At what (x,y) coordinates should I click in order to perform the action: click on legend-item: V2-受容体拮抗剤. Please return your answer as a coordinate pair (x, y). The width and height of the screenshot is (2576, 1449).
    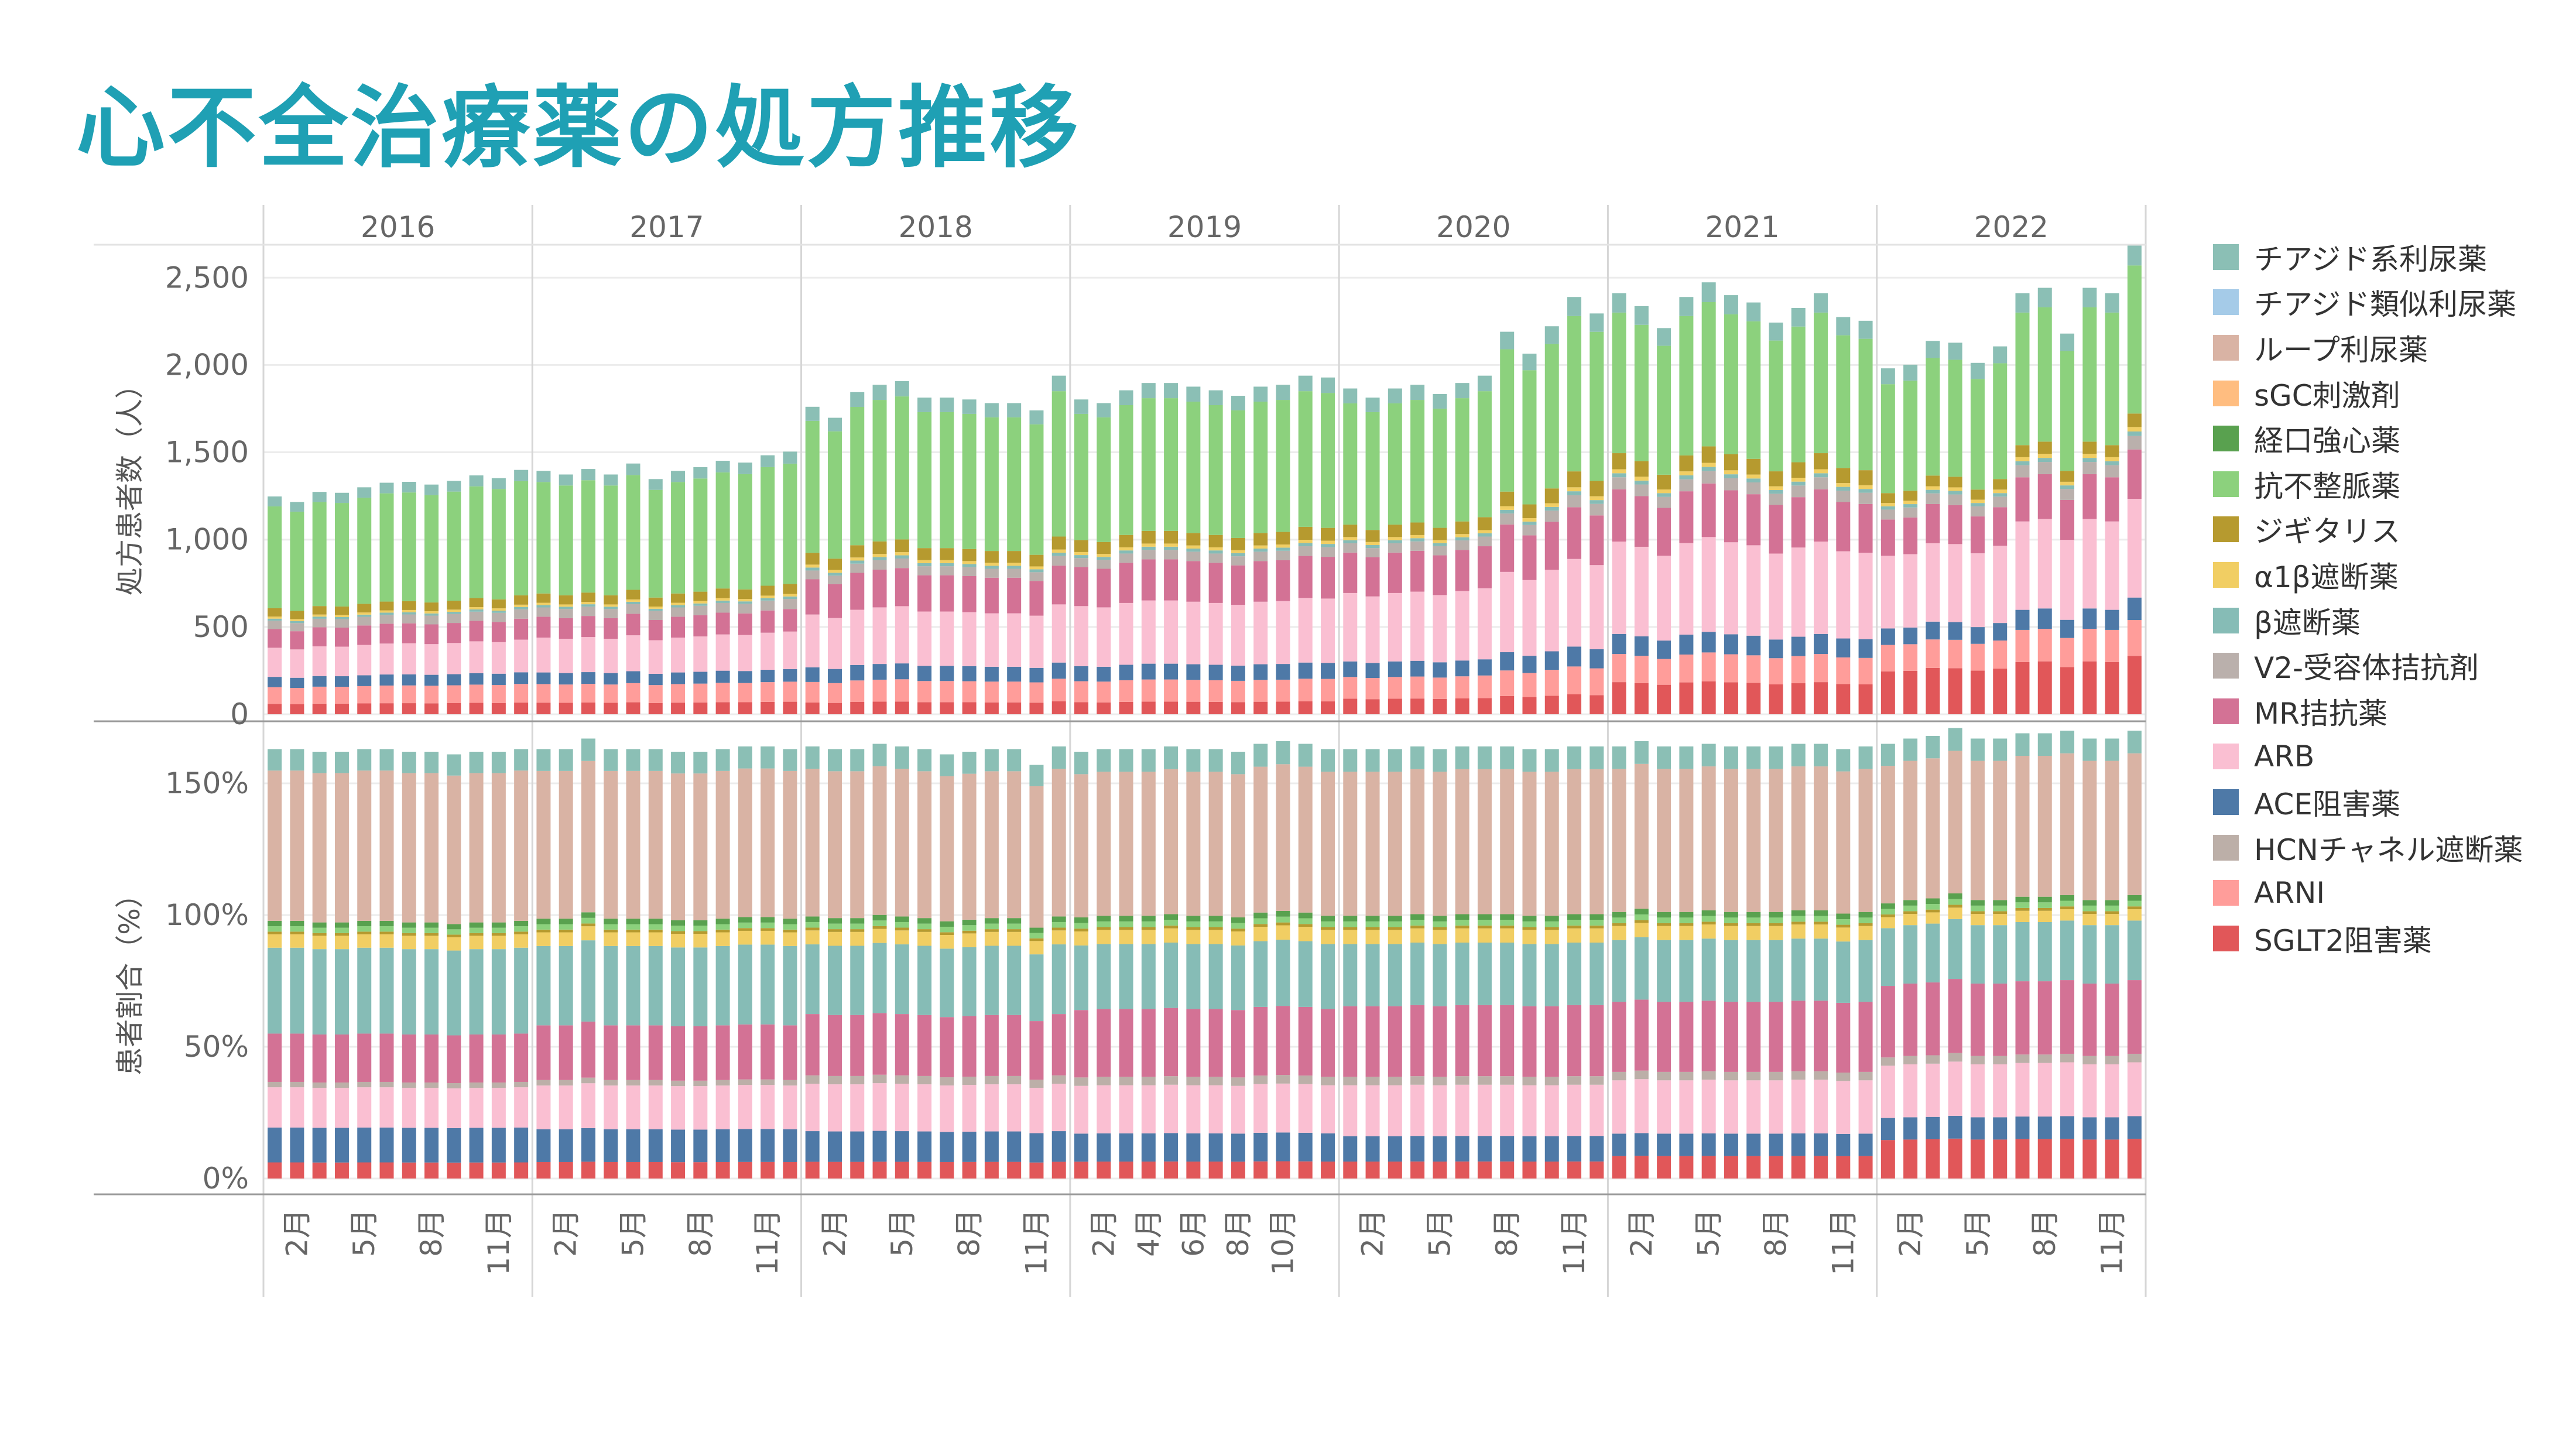
    Looking at the image, I should click on (2368, 665).